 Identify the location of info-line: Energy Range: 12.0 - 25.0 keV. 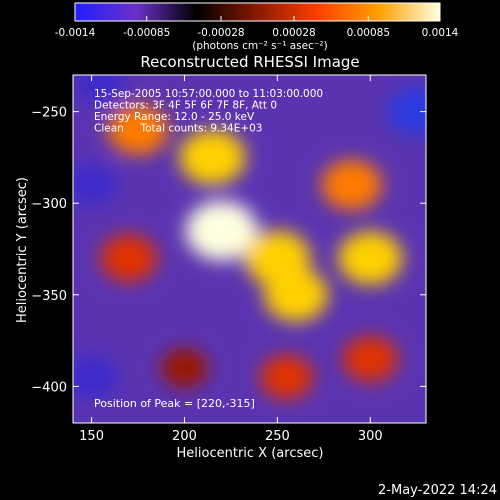
(174, 117).